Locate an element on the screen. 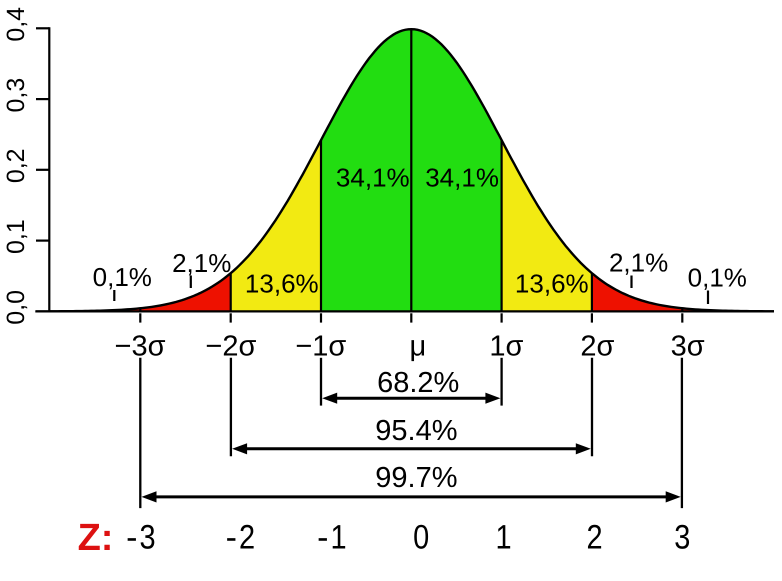 The image size is (782, 581). svg-text: 95.4% is located at coordinates (416, 431).